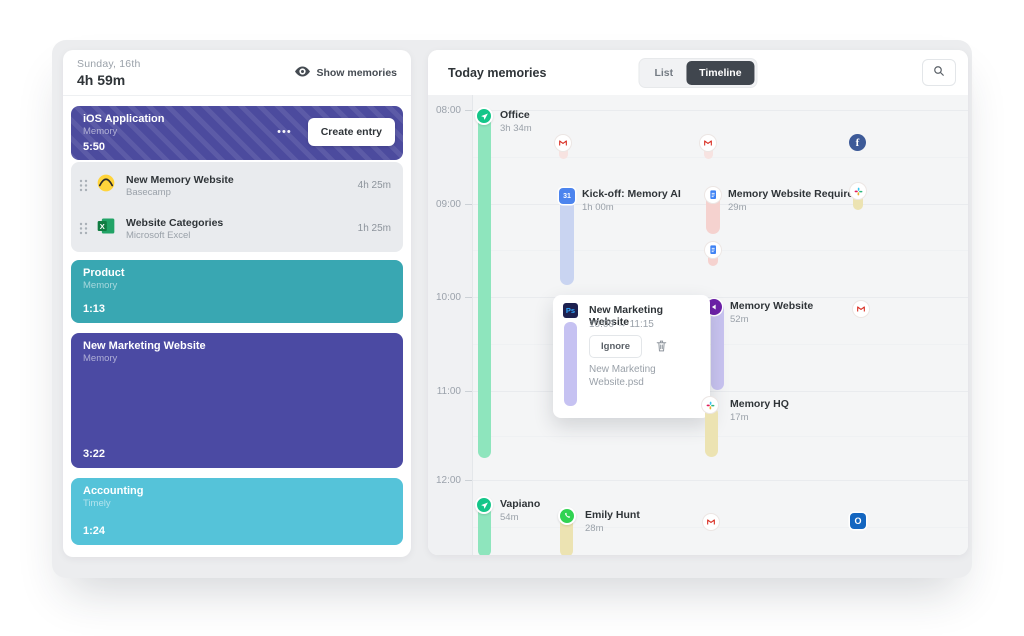 The height and width of the screenshot is (636, 1024). Describe the element at coordinates (106, 228) in the screenshot. I see `excel-icon: X` at that location.